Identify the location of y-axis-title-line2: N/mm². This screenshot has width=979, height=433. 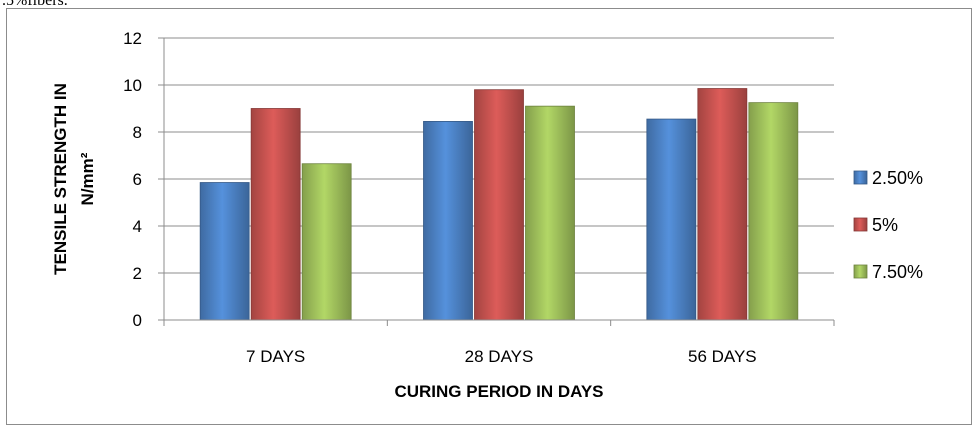
(87, 178).